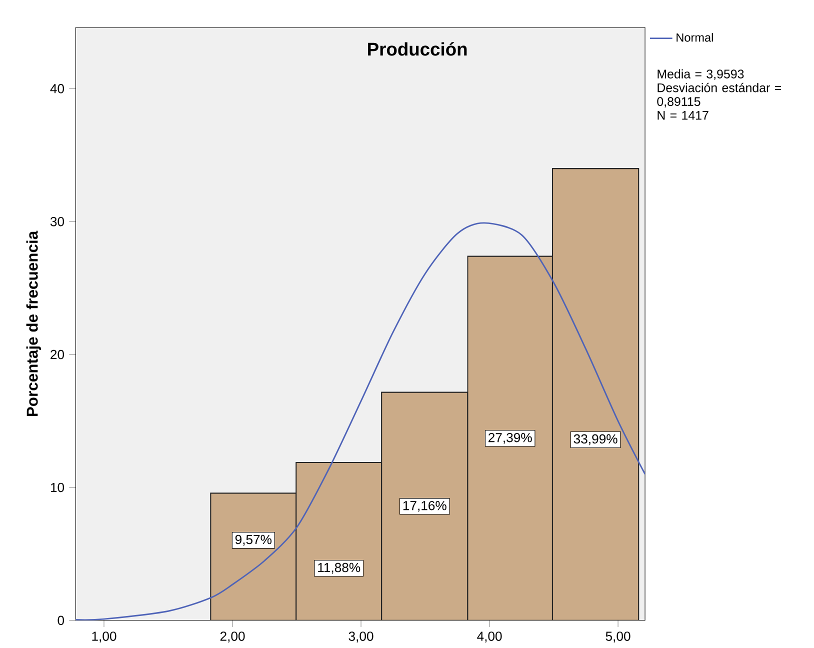  I want to click on y-tick-label: 10, so click(57, 487).